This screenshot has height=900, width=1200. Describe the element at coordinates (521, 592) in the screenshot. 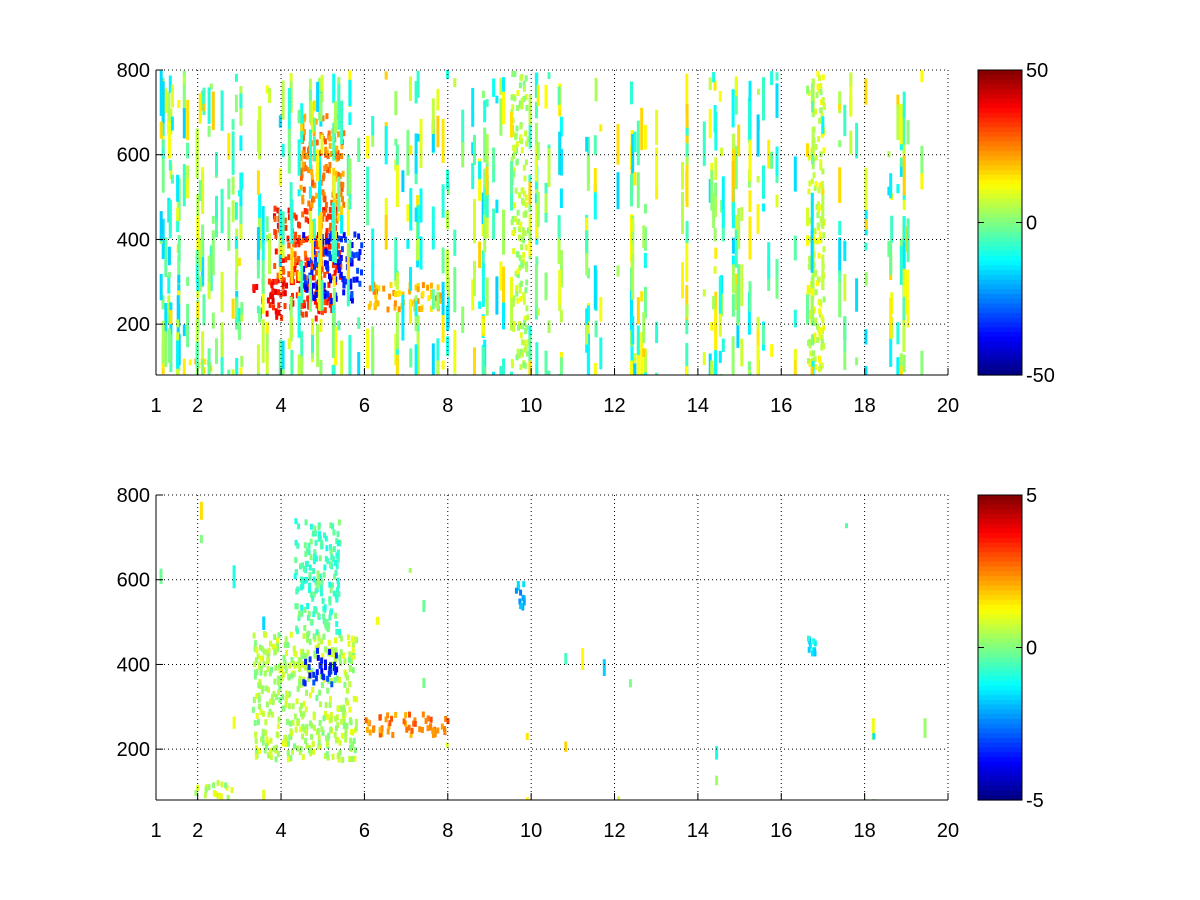

I see `heatmap-cell-f5` at that location.